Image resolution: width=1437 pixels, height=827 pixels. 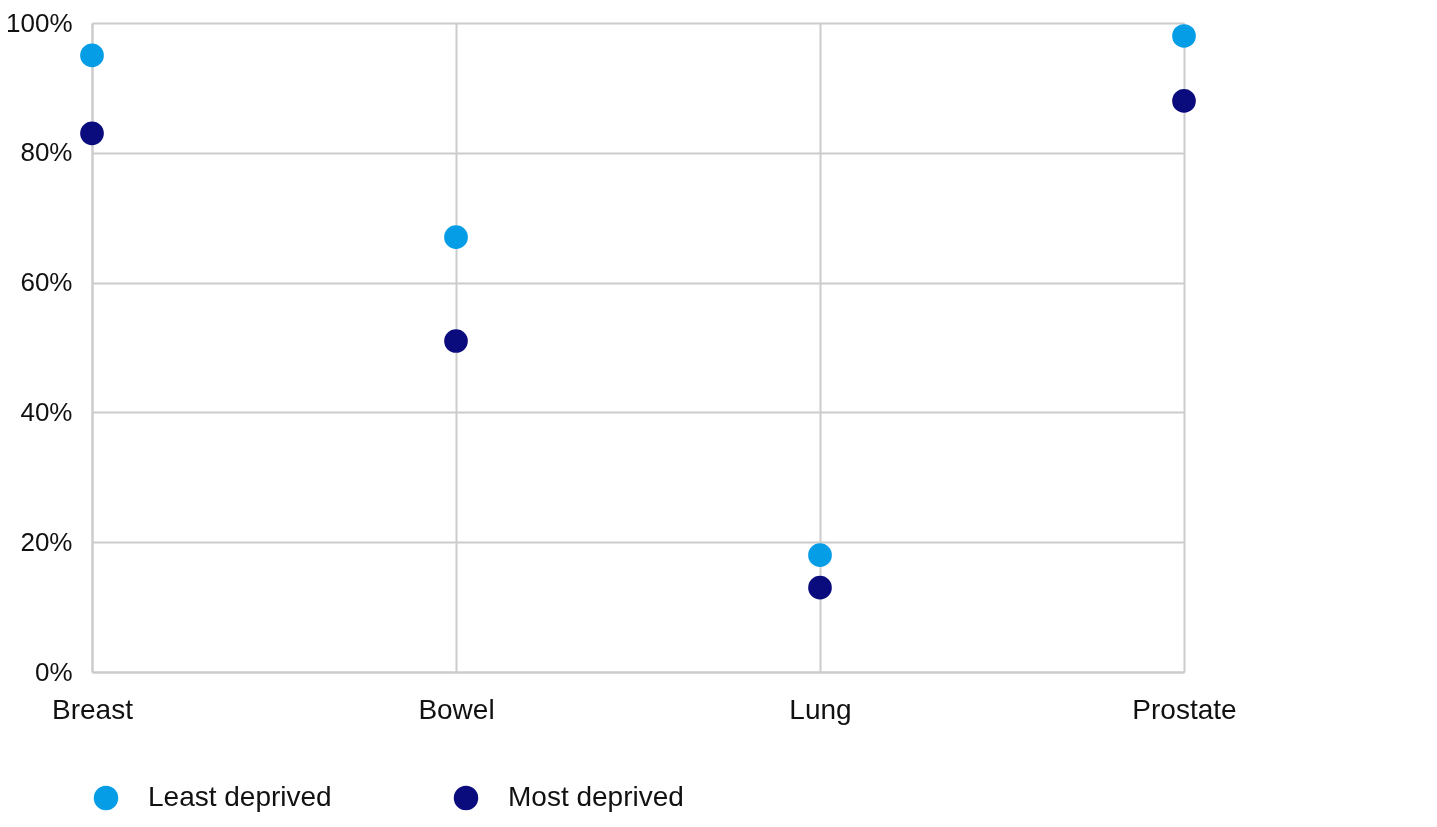 What do you see at coordinates (46, 411) in the screenshot?
I see `y-tick-label: 40%` at bounding box center [46, 411].